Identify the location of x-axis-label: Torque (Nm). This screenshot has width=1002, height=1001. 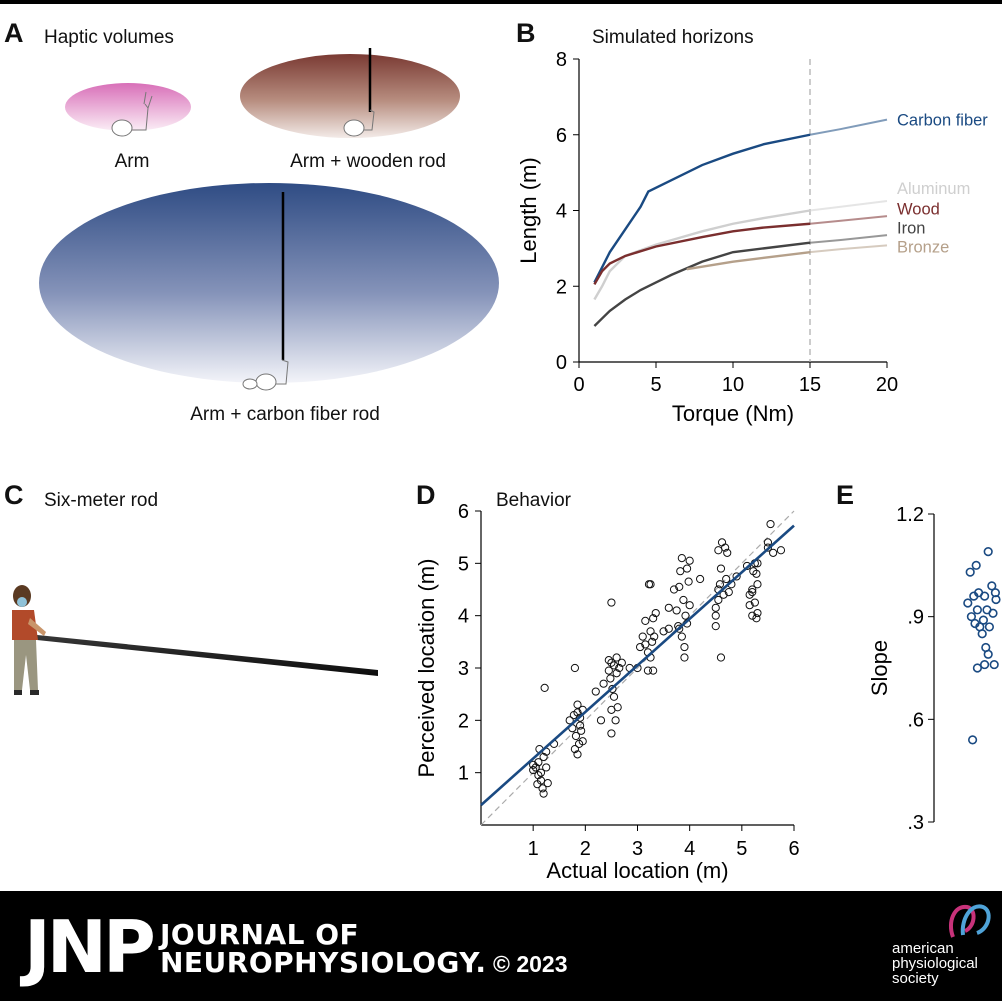
(733, 413).